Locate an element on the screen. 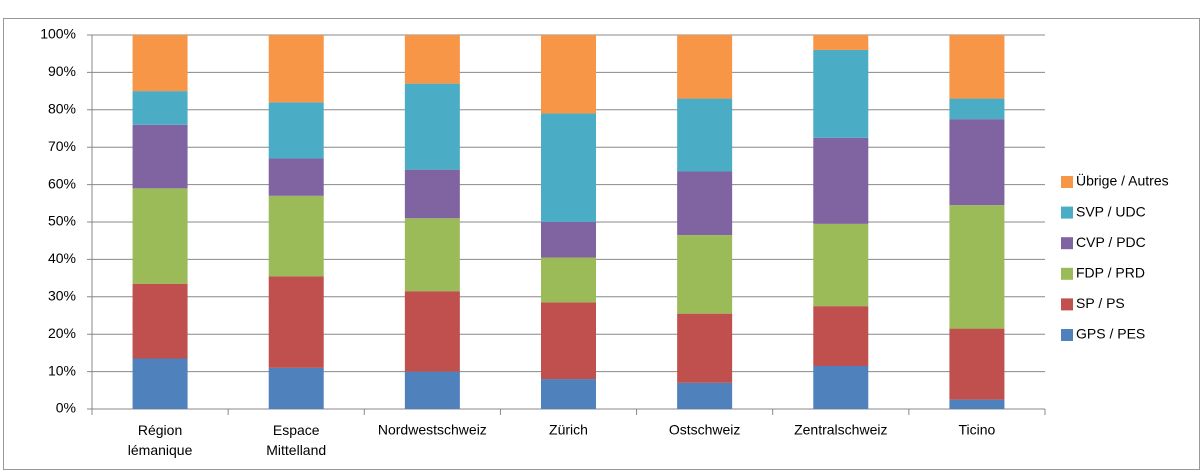 The width and height of the screenshot is (1203, 474). y-tick-label: 90% is located at coordinates (62, 71).